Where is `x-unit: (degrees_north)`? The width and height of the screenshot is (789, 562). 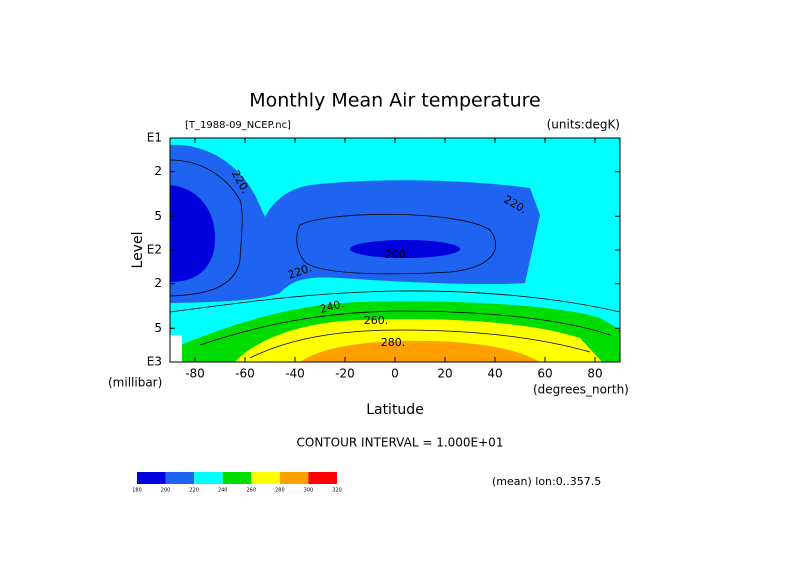
x-unit: (degrees_north) is located at coordinates (581, 390).